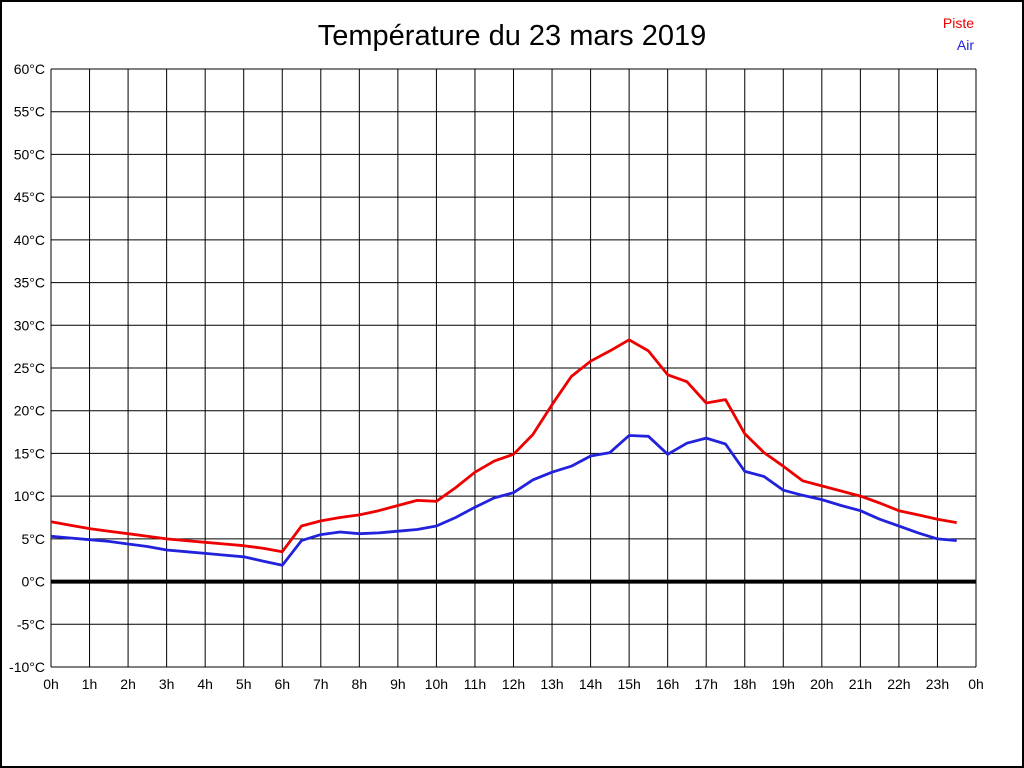 This screenshot has width=1024, height=768. What do you see at coordinates (321, 684) in the screenshot?
I see `x-tick-label: 7h` at bounding box center [321, 684].